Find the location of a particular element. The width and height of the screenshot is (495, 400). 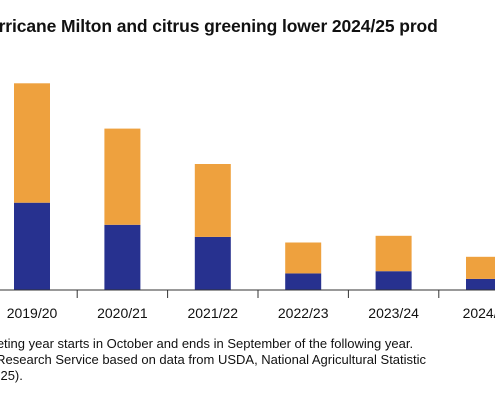

x-tick-label-3: 2022/23 is located at coordinates (303, 313).